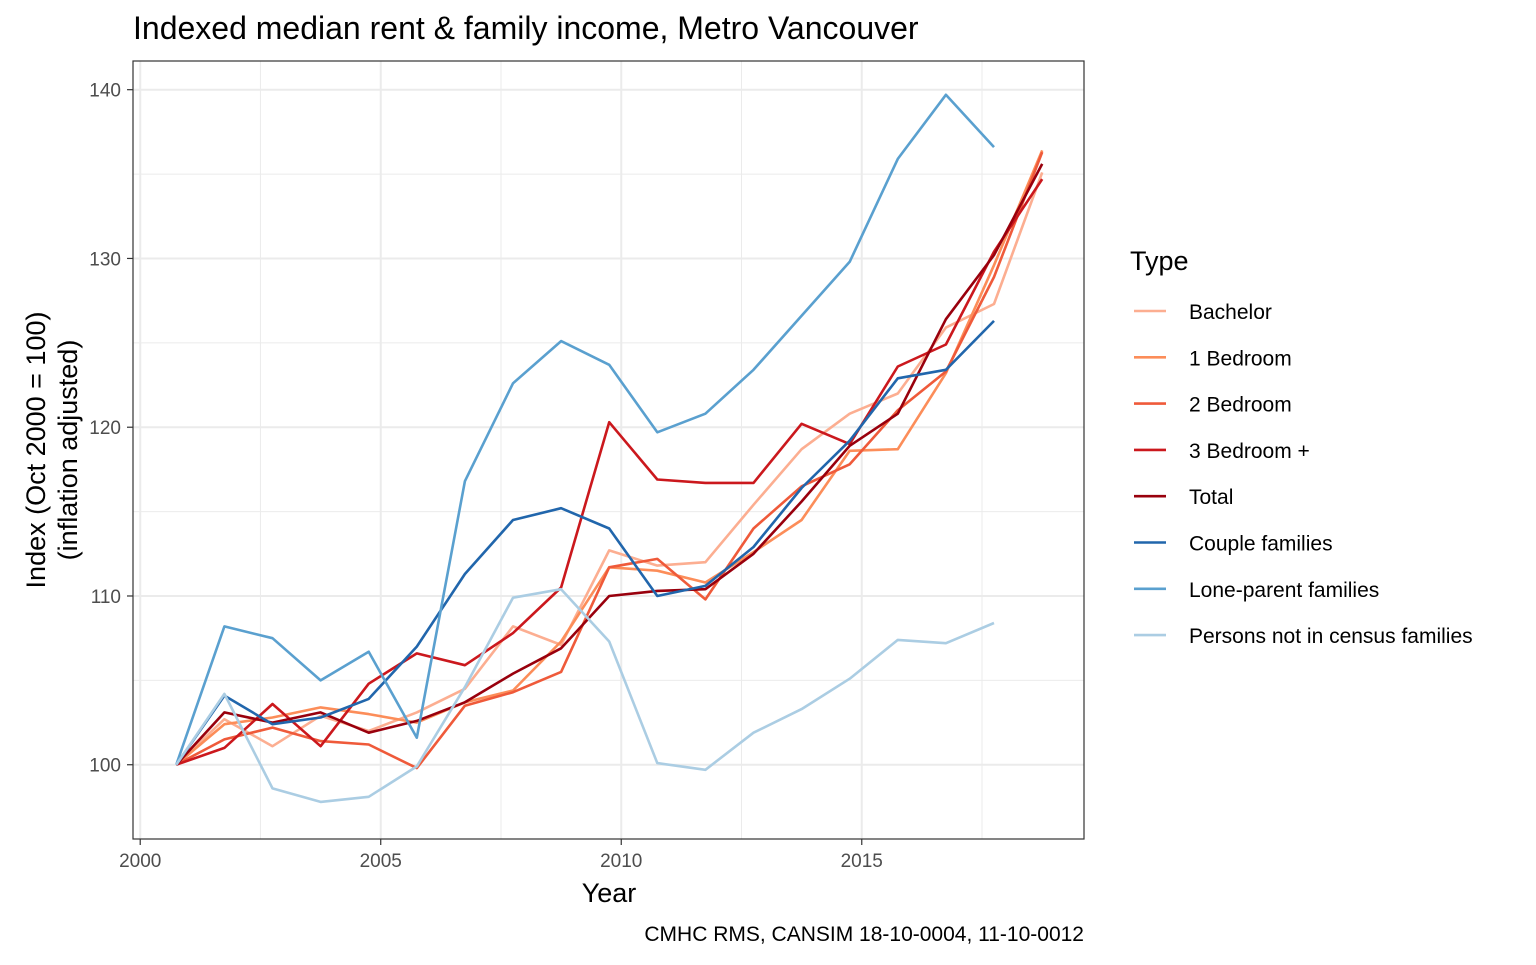  Describe the element at coordinates (1331, 636) in the screenshot. I see `legend-label: Persons not in census families` at that location.